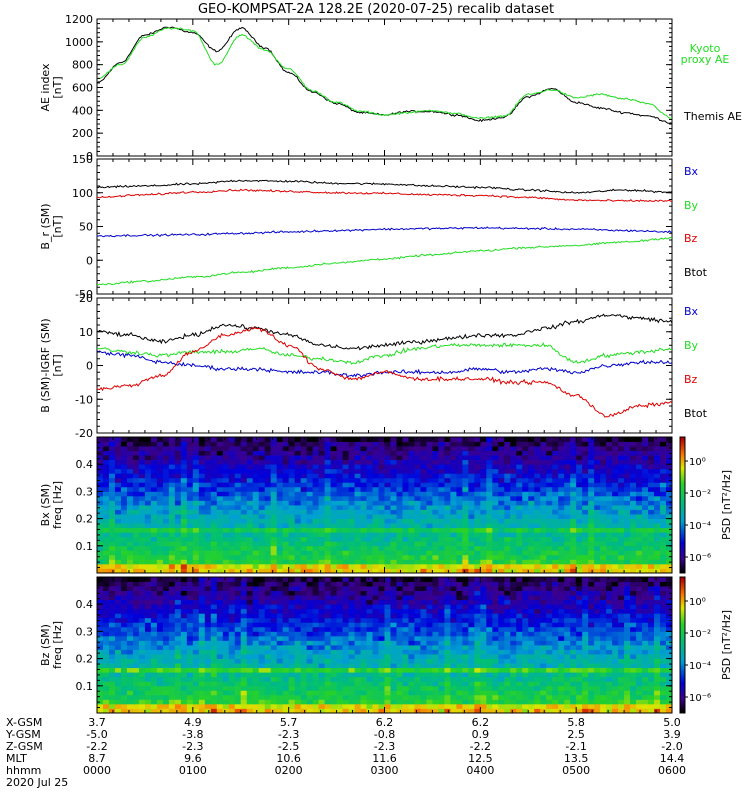 This screenshot has height=800, width=750. Describe the element at coordinates (700, 494) in the screenshot. I see `colorbar-tick-label: 10⁻²` at that location.